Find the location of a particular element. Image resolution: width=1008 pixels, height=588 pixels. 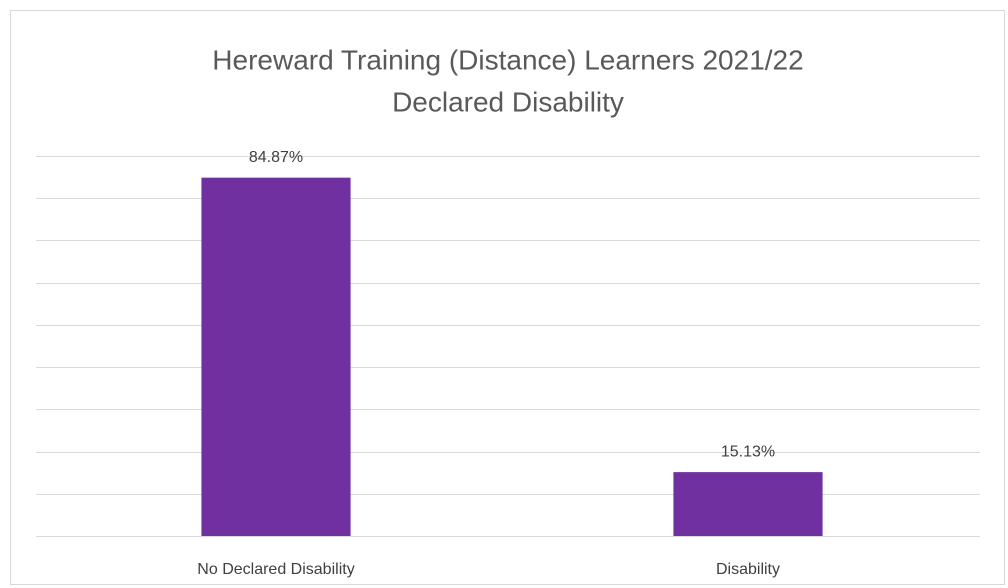

x-tick-label: Disability is located at coordinates (748, 569).